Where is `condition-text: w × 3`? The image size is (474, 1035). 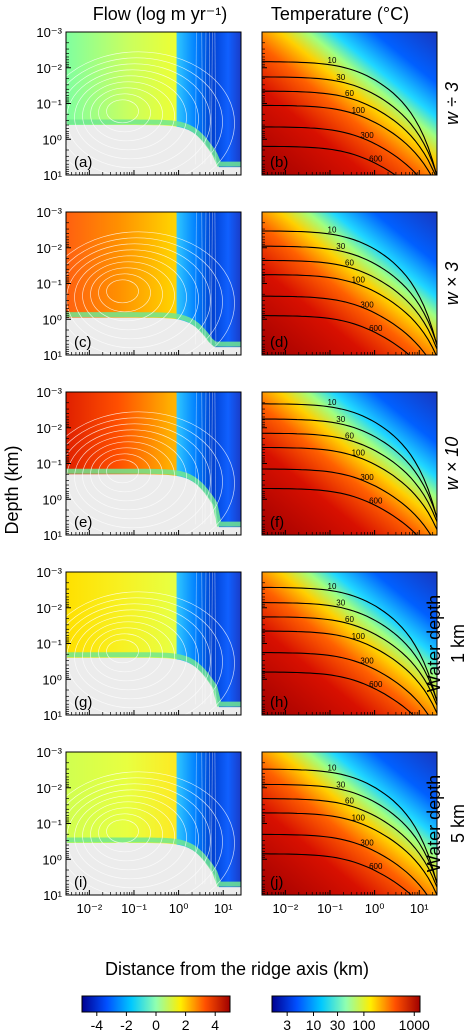
condition-text: w × 3 is located at coordinates (452, 284).